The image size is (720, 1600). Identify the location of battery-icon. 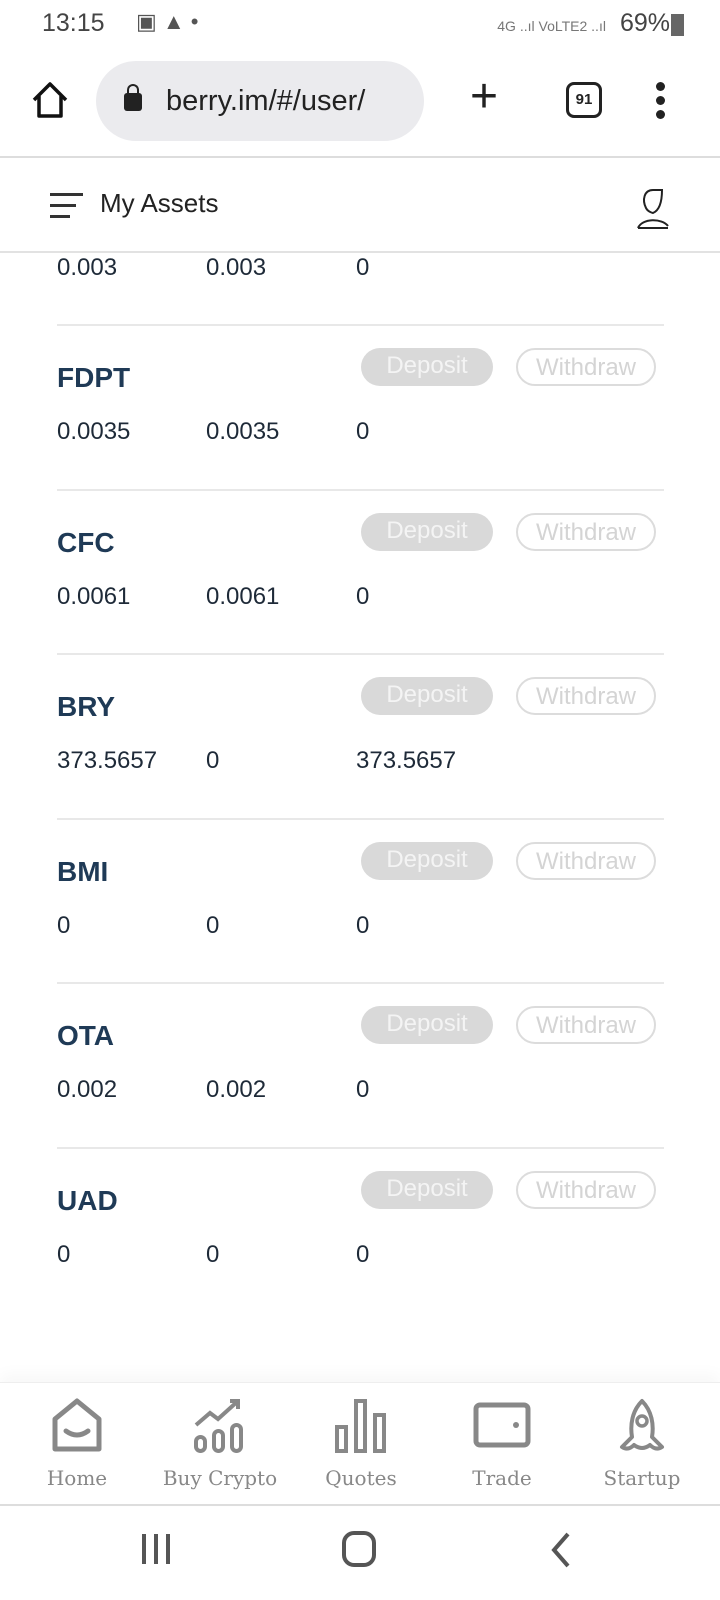
(677, 25).